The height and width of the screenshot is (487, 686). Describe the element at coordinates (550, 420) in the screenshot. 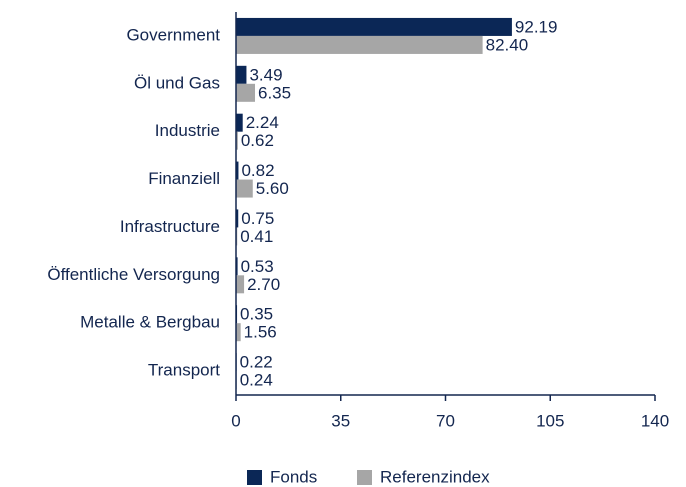

I see `x-tick-label: 105` at that location.